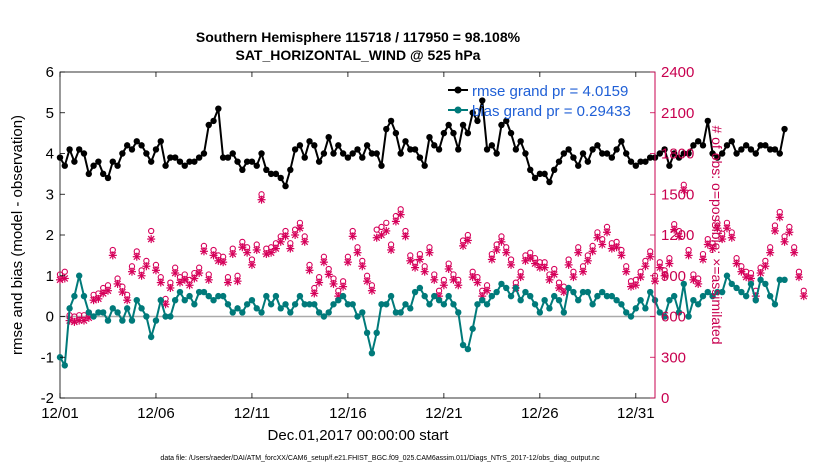  Describe the element at coordinates (60, 413) in the screenshot. I see `x-tick-label: 12/01` at that location.